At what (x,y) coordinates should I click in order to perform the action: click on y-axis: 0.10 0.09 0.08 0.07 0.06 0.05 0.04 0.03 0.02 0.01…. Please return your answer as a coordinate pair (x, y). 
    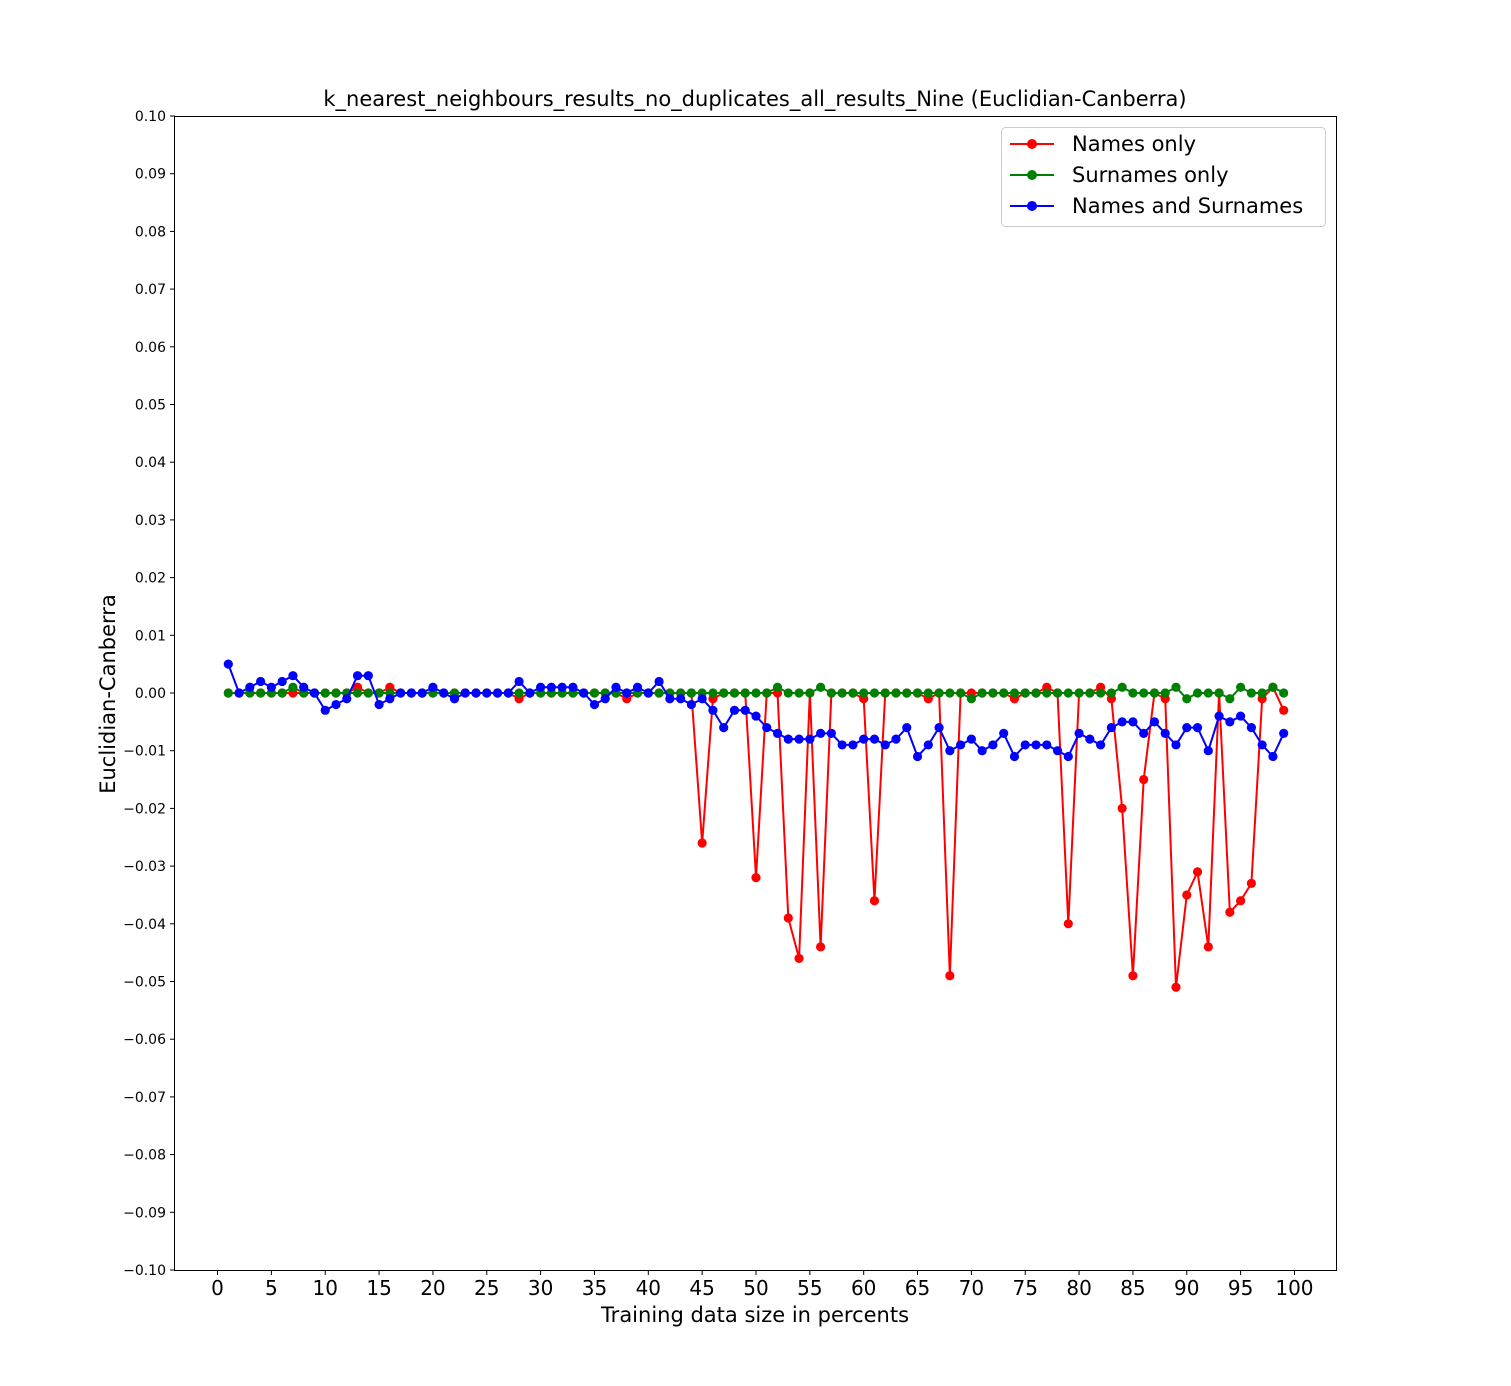
    Looking at the image, I should click on (149, 694).